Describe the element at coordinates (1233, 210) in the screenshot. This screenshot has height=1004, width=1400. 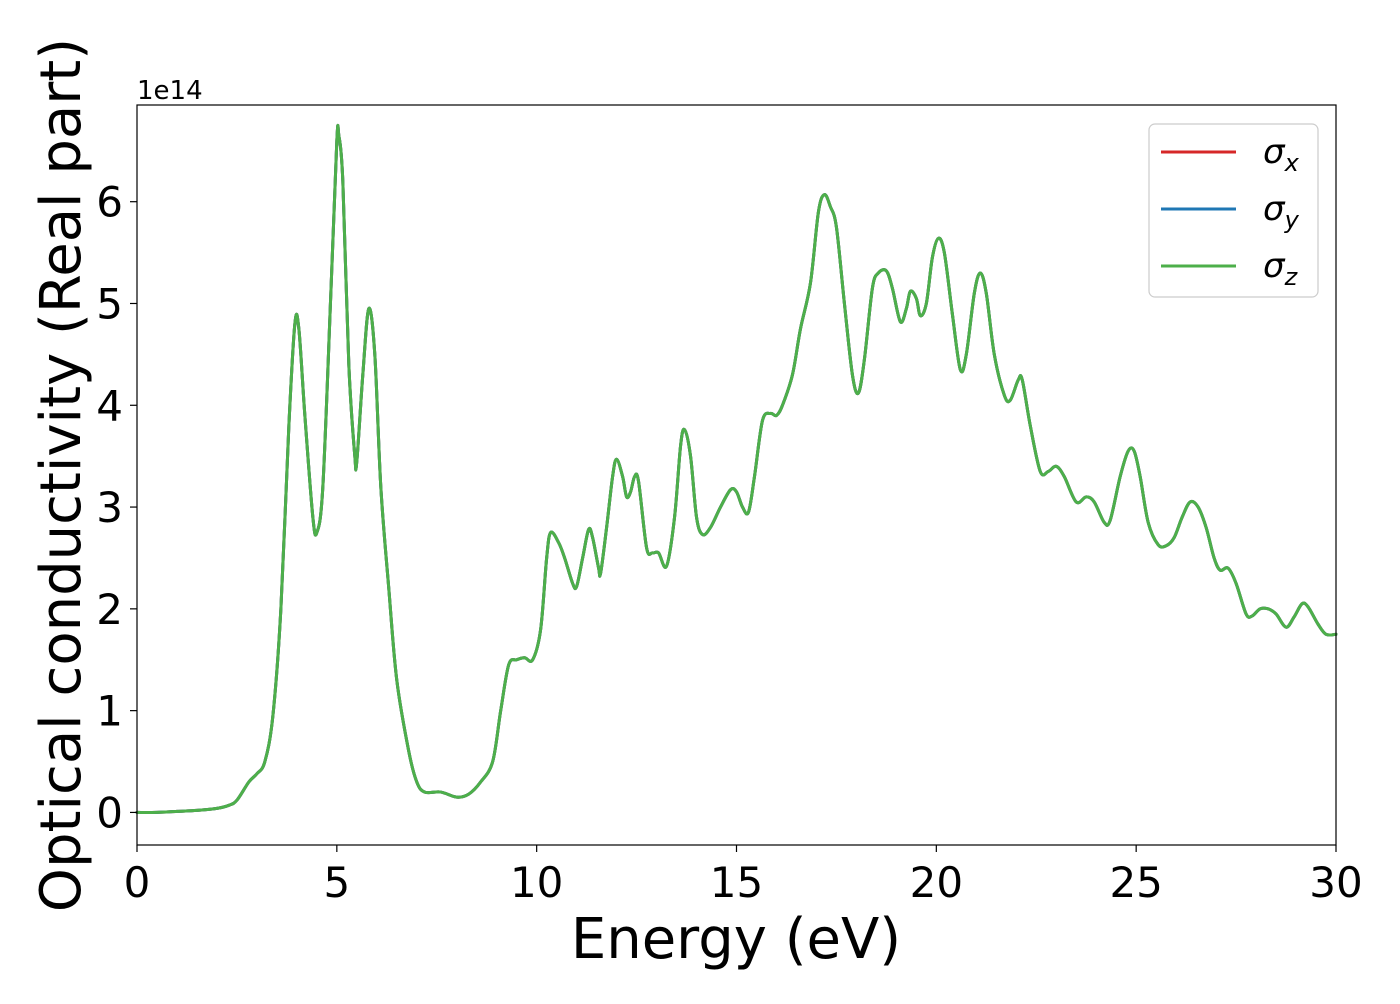
I see `legend: σx σy σz` at that location.